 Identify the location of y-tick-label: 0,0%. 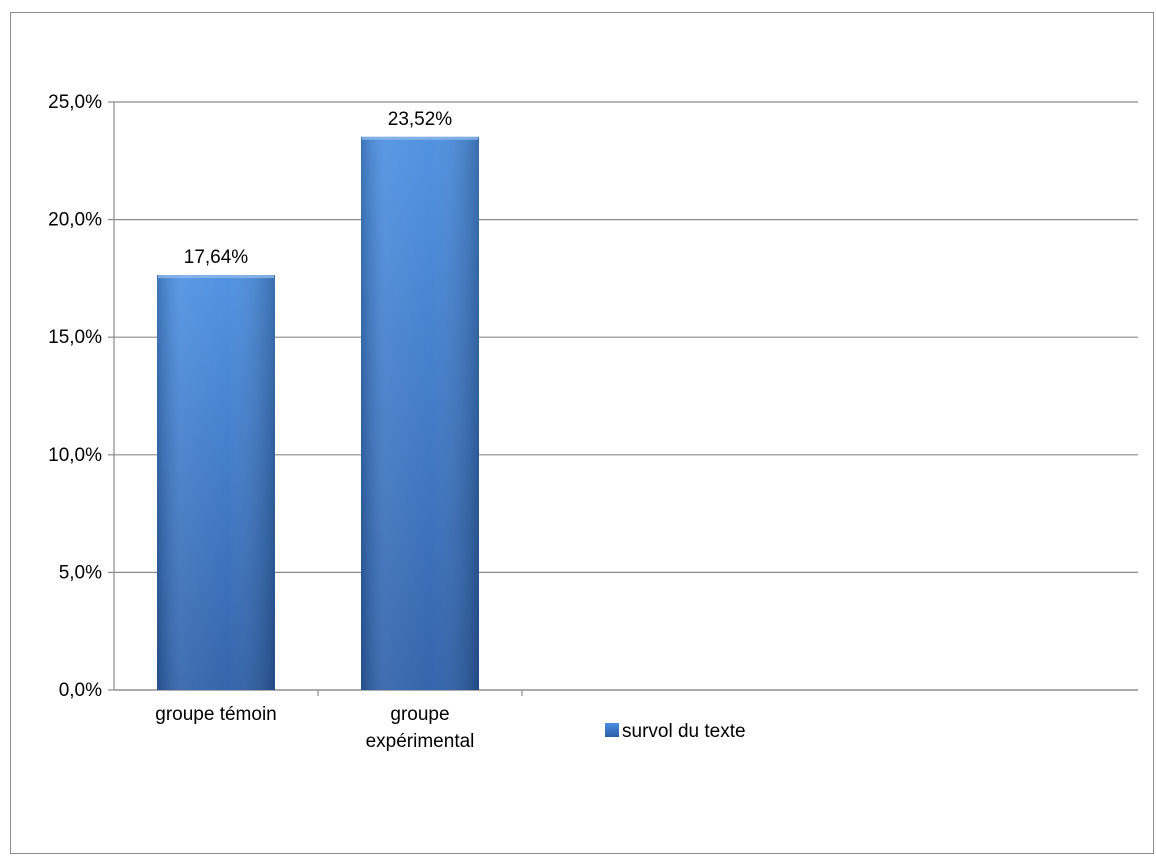
(80, 690).